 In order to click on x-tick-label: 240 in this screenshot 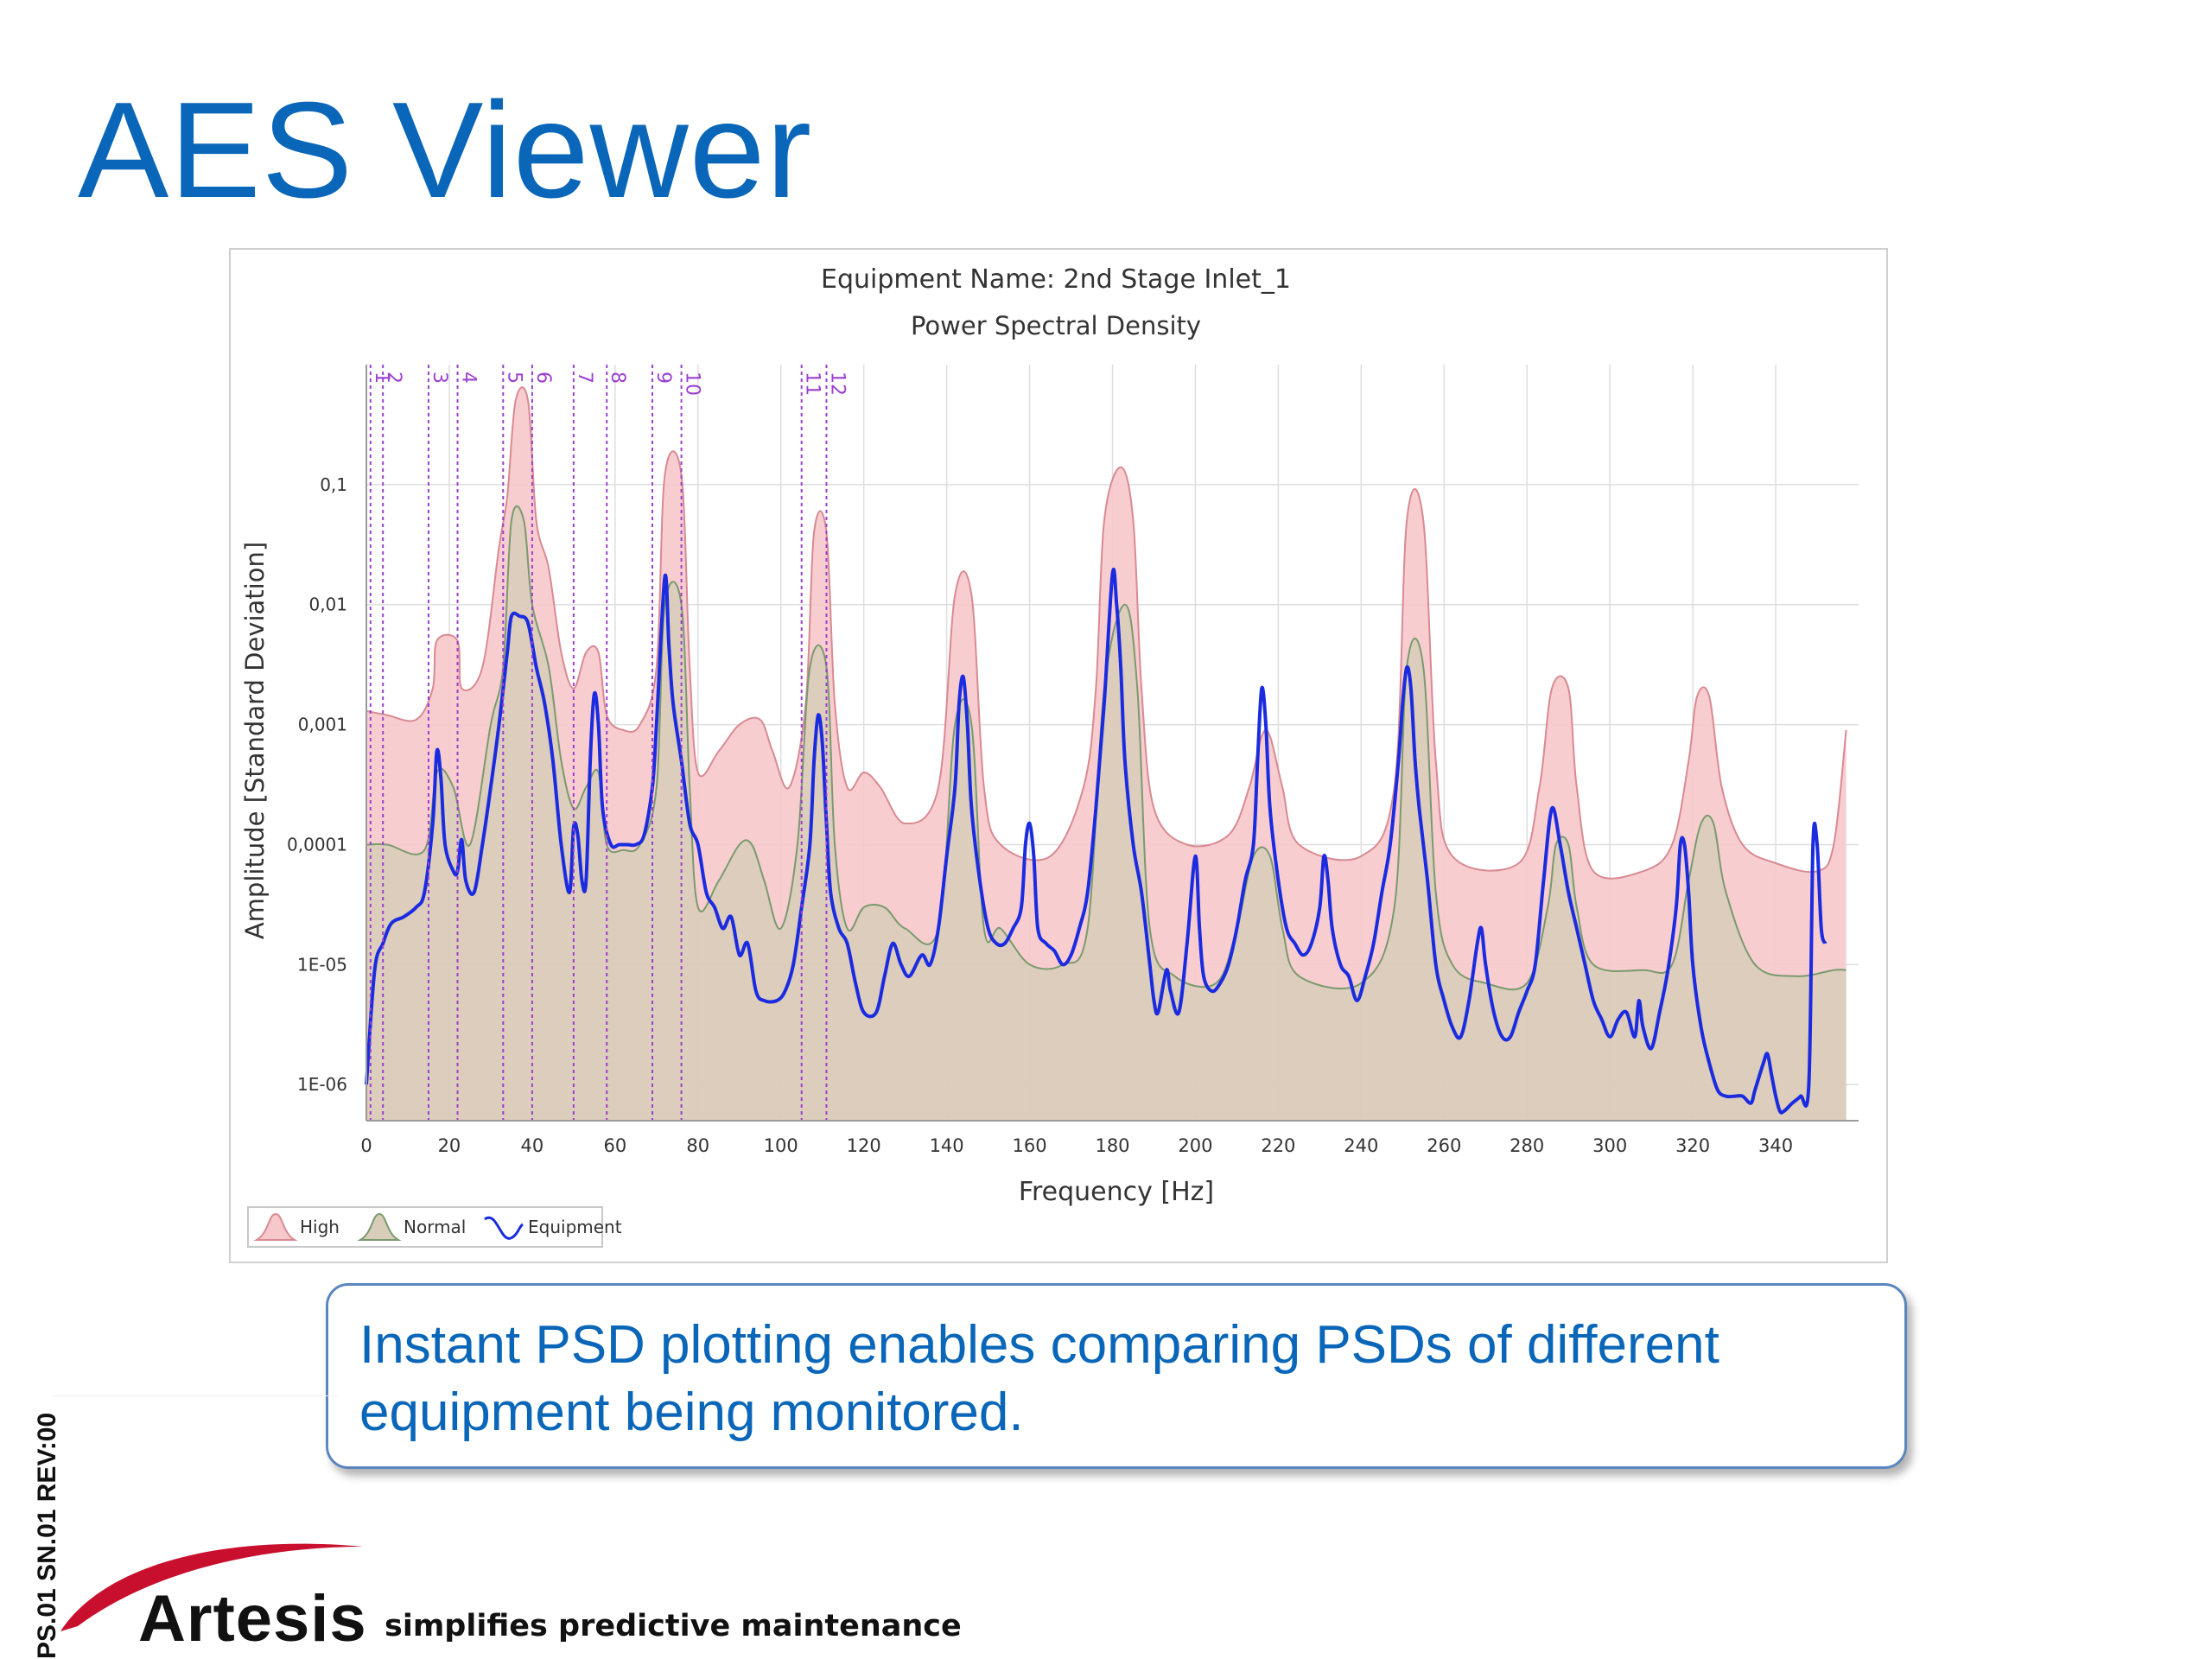, I will do `click(1361, 1145)`.